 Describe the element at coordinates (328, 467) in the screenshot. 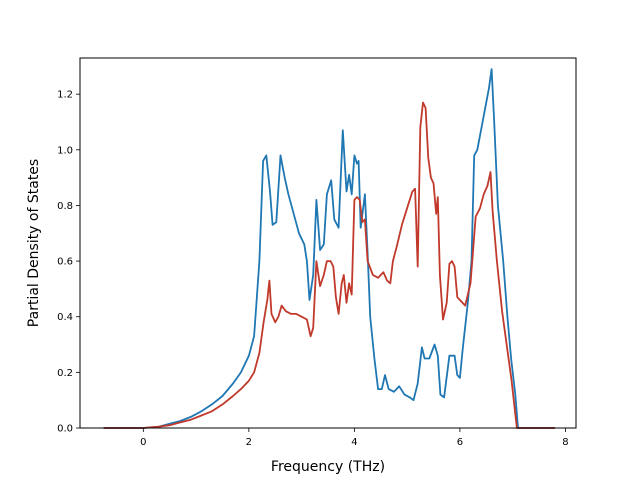

I see `x-axis-title: Frequency (THz)` at that location.